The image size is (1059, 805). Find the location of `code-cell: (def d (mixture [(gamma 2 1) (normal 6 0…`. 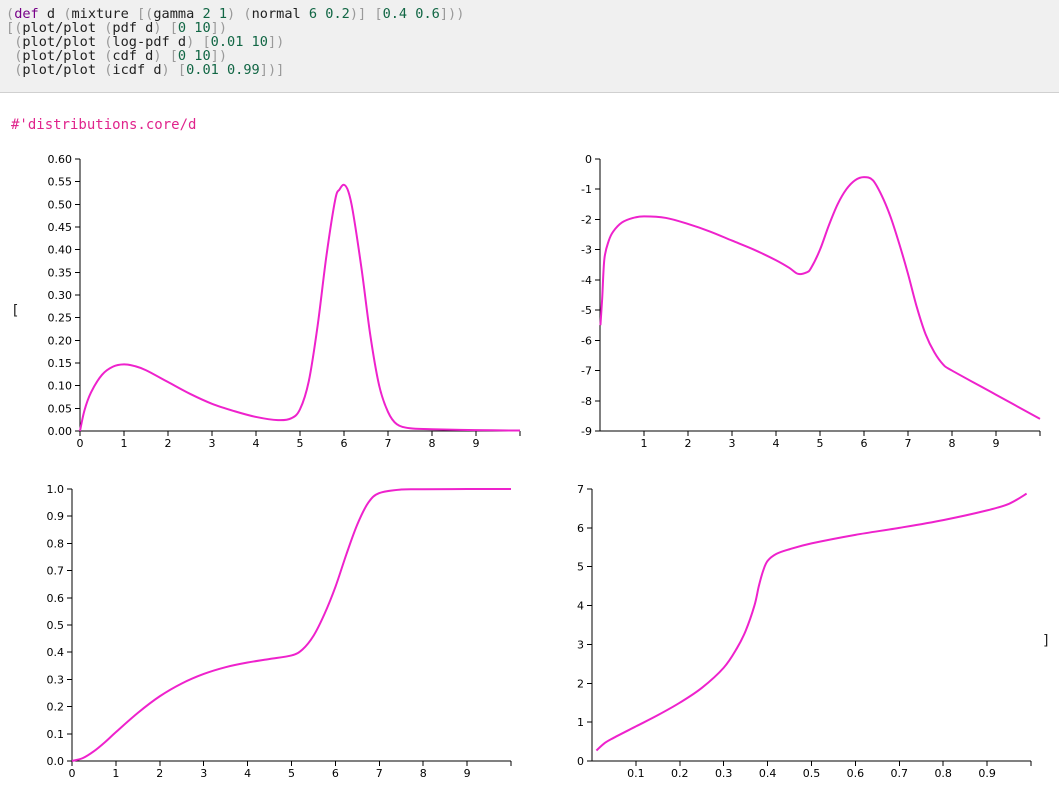

code-cell: (def d (mixture [(gamma 2 1) (normal 6 0… is located at coordinates (529, 46).